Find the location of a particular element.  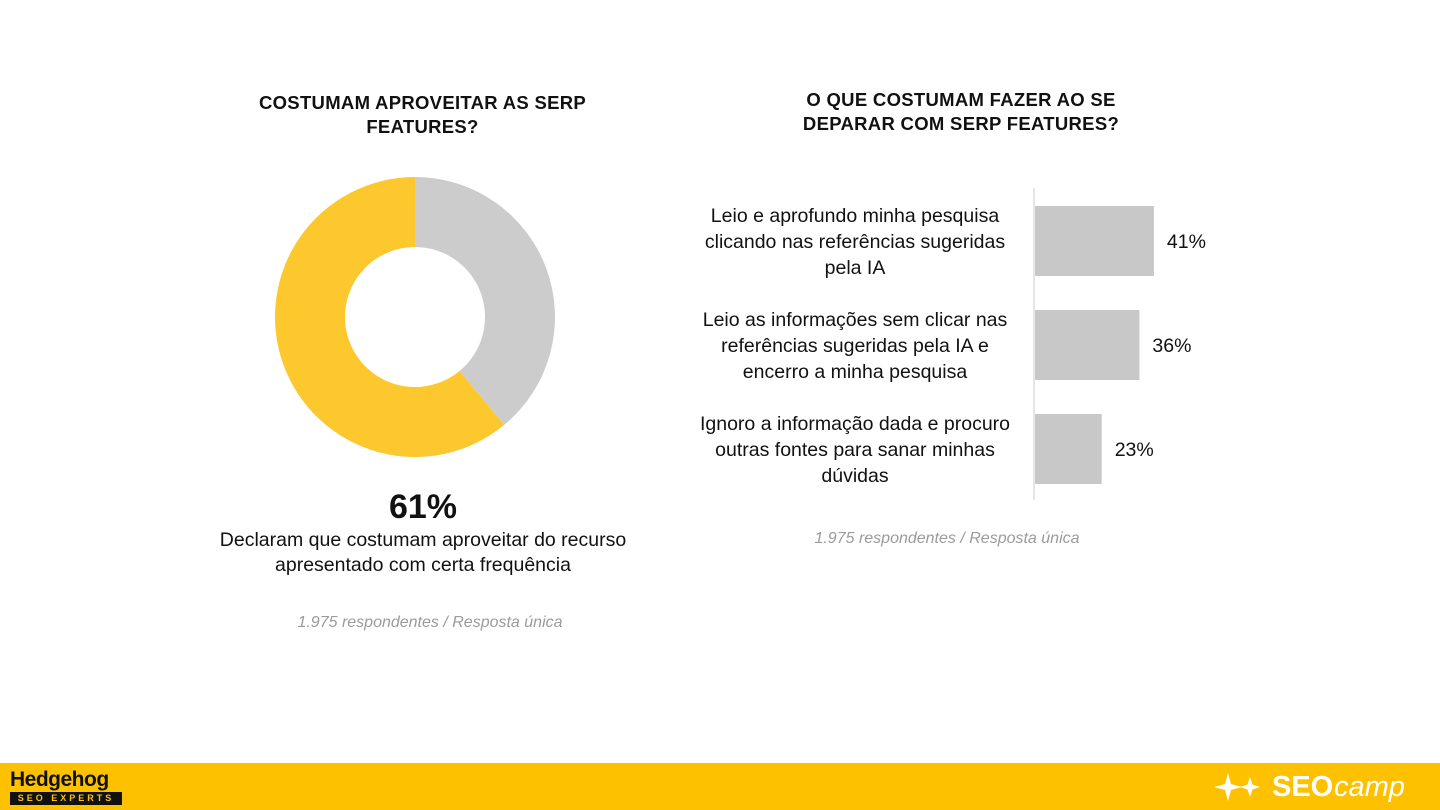

footer-bar: Hedgehog SEO EXPERTS SEO camp is located at coordinates (720, 786).